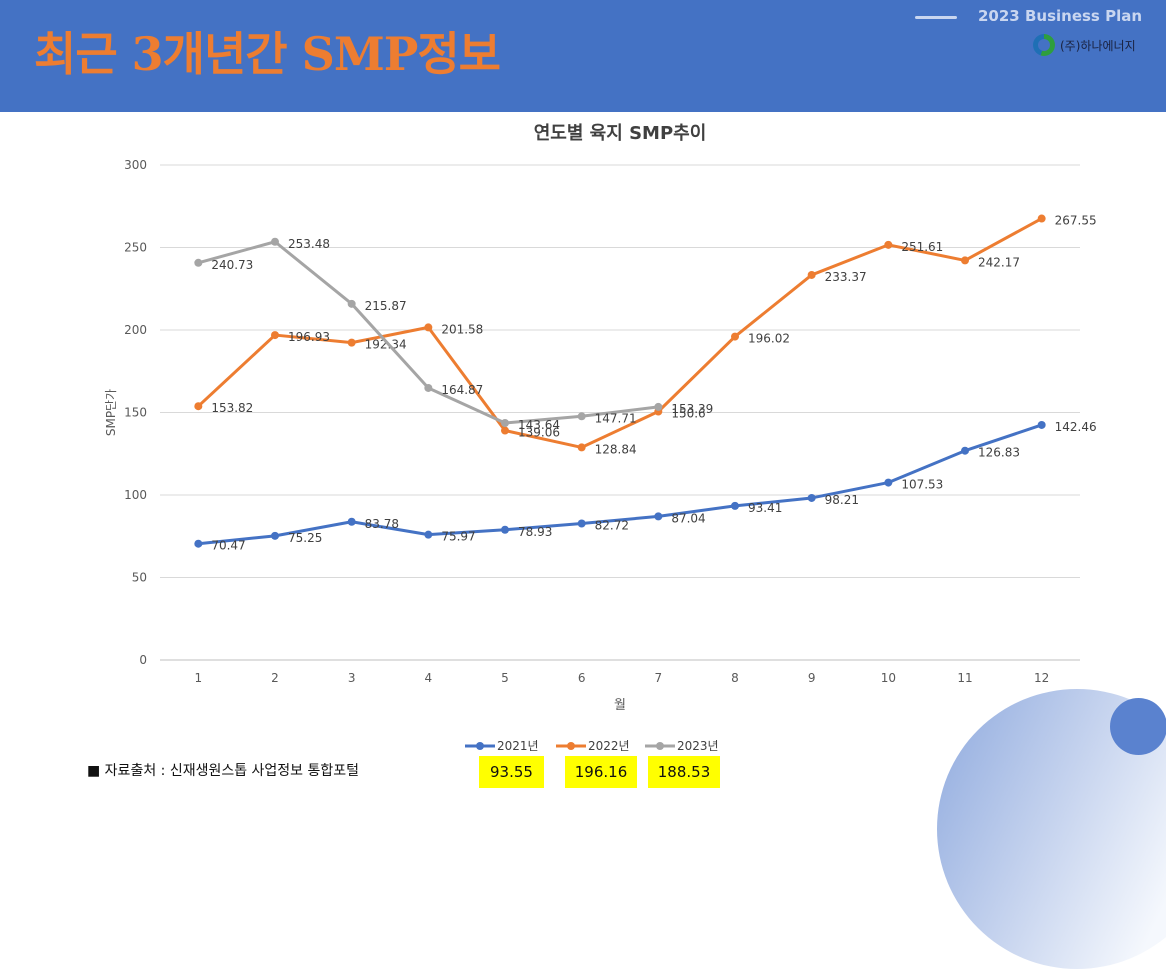 Image resolution: width=1166 pixels, height=969 pixels. I want to click on data-label: 128.84, so click(616, 449).